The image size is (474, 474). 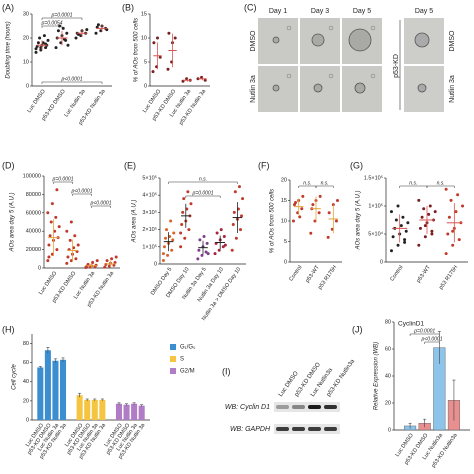 What do you see at coordinates (52, 23) in the screenshot?
I see `annotation: p=0.0054` at bounding box center [52, 23].